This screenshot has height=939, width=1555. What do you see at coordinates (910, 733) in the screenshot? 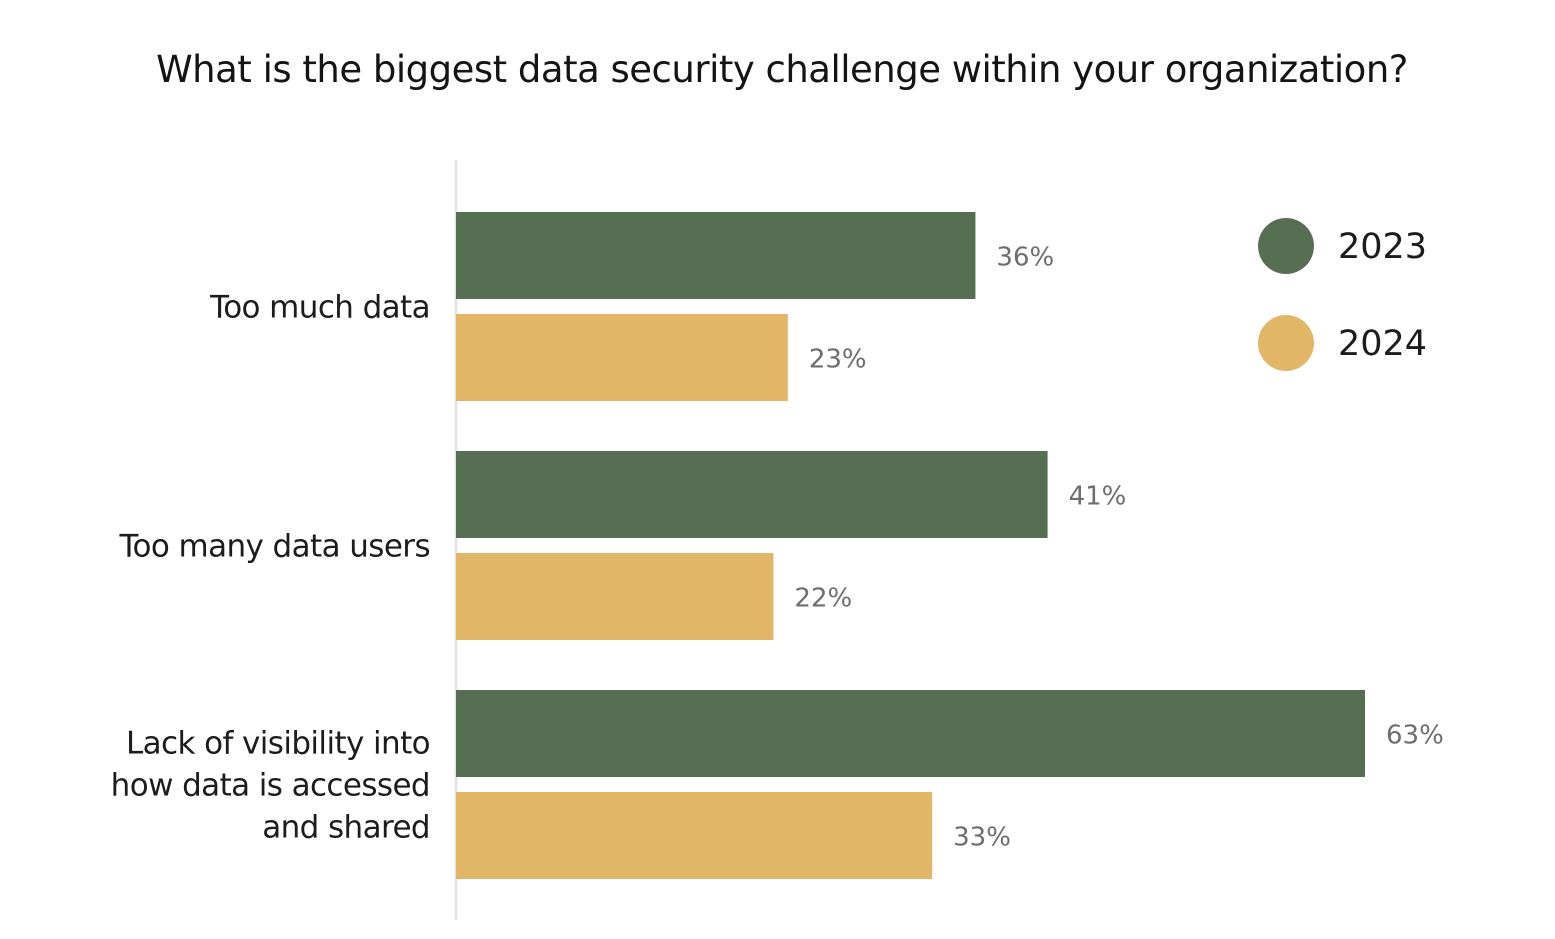
I see `bar-2023-lack-of-visibility-into-how-data-is-accessed-and-shared` at bounding box center [910, 733].